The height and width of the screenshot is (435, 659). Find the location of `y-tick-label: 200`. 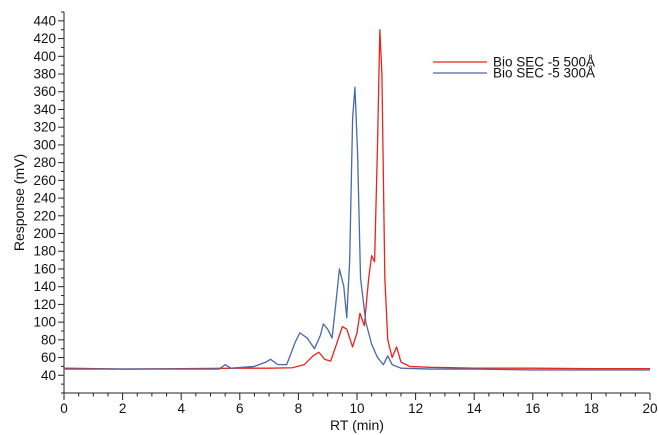

y-tick-label: 200 is located at coordinates (44, 233).